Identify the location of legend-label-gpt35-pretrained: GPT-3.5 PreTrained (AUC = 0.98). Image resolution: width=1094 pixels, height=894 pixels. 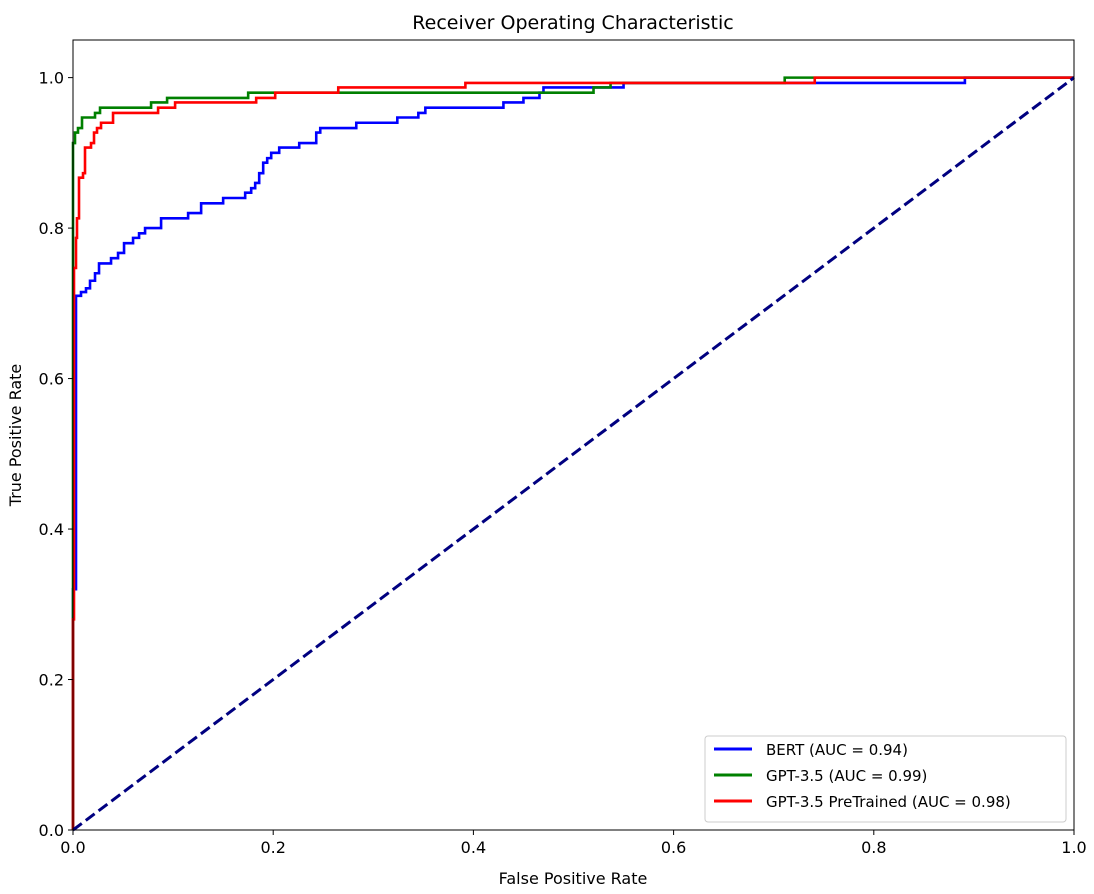
(888, 802).